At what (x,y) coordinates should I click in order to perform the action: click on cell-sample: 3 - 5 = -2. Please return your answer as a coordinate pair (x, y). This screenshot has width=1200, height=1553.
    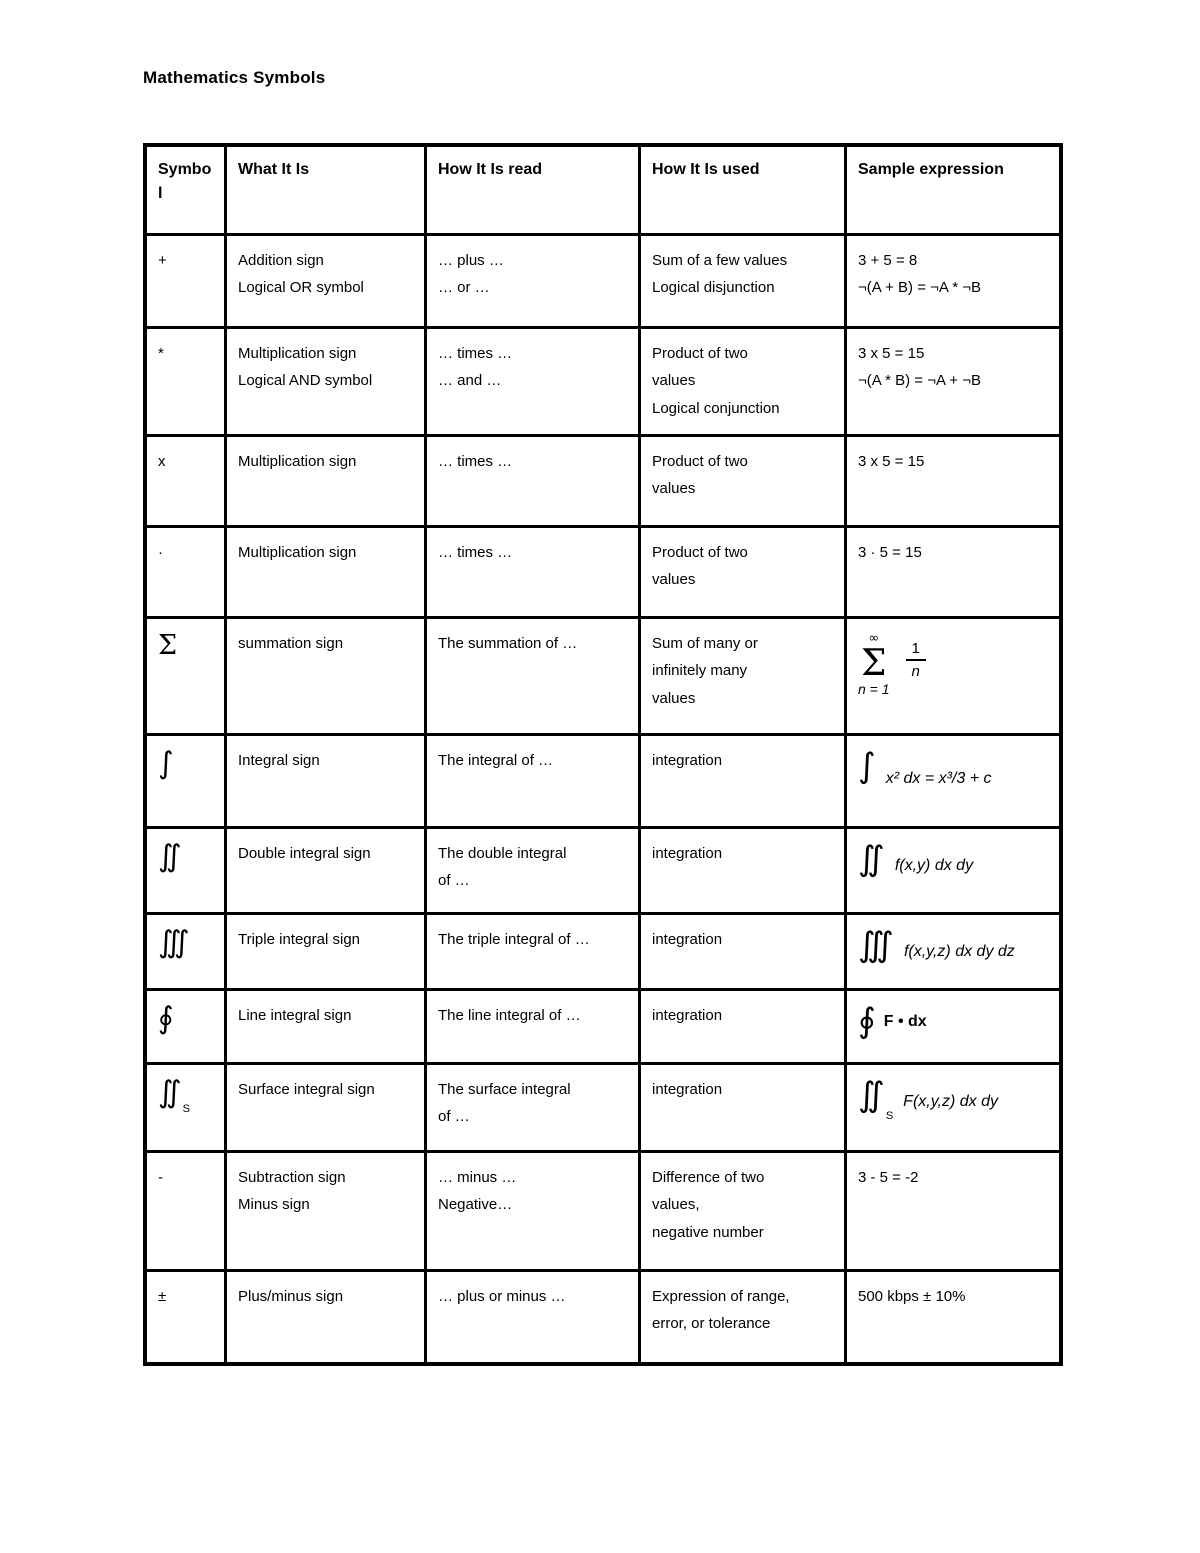
    Looking at the image, I should click on (953, 1211).